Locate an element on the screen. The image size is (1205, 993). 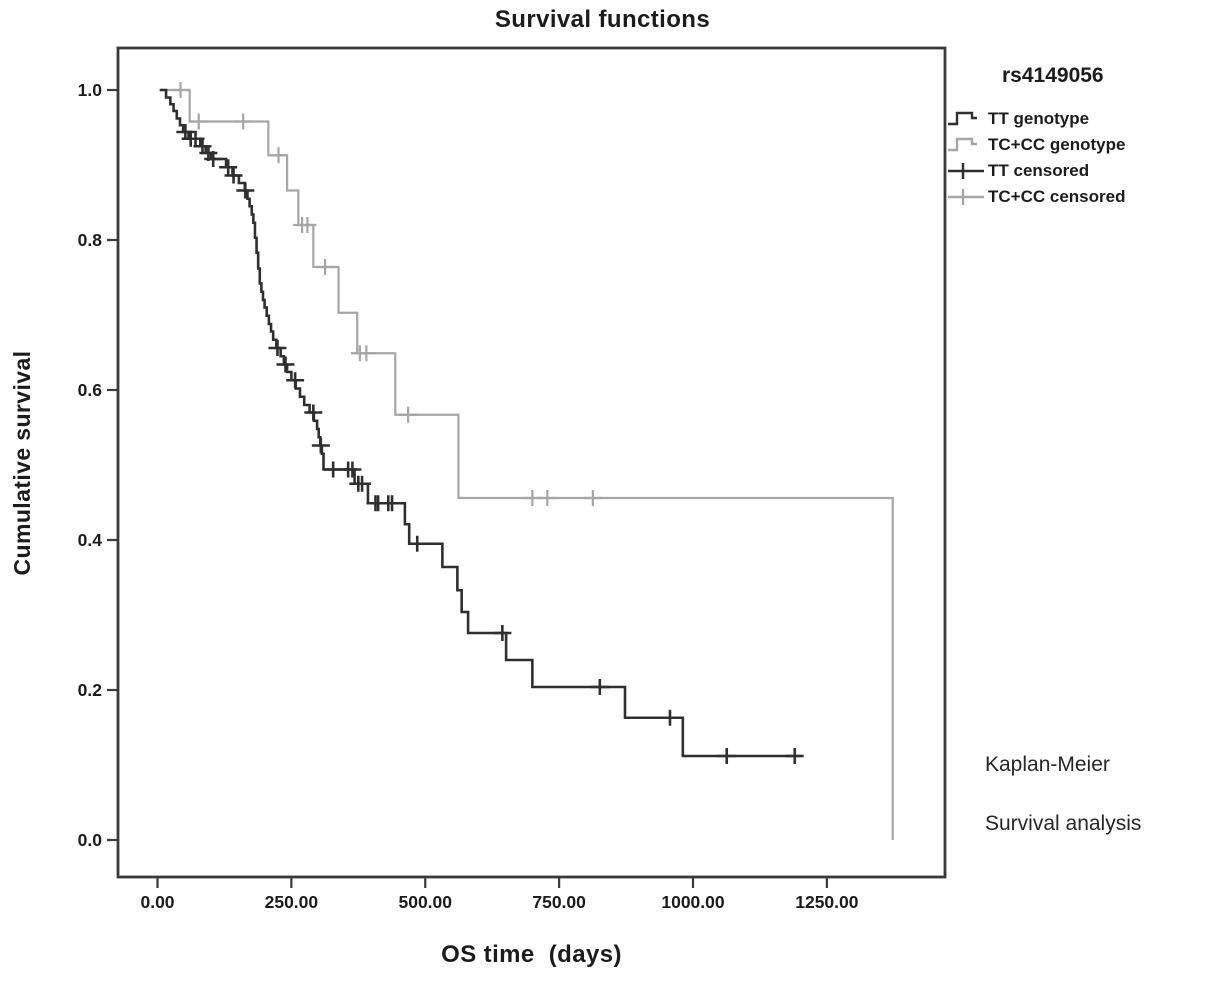
y-tick-label: 0.4 is located at coordinates (90, 540).